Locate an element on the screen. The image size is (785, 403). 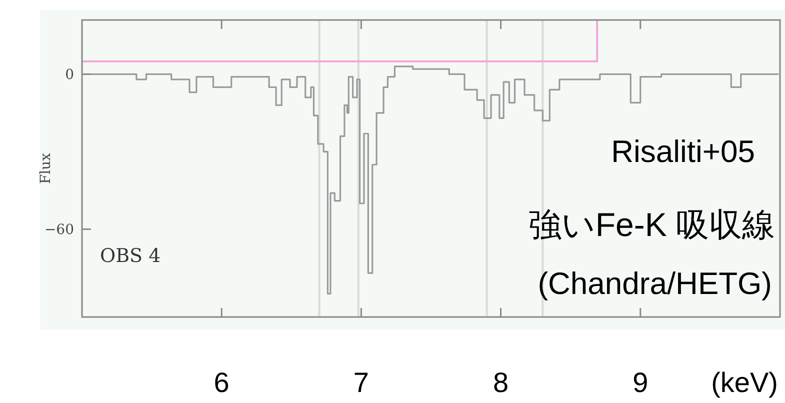
annotation: 強いFe-K 吸収線 is located at coordinates (651, 224).